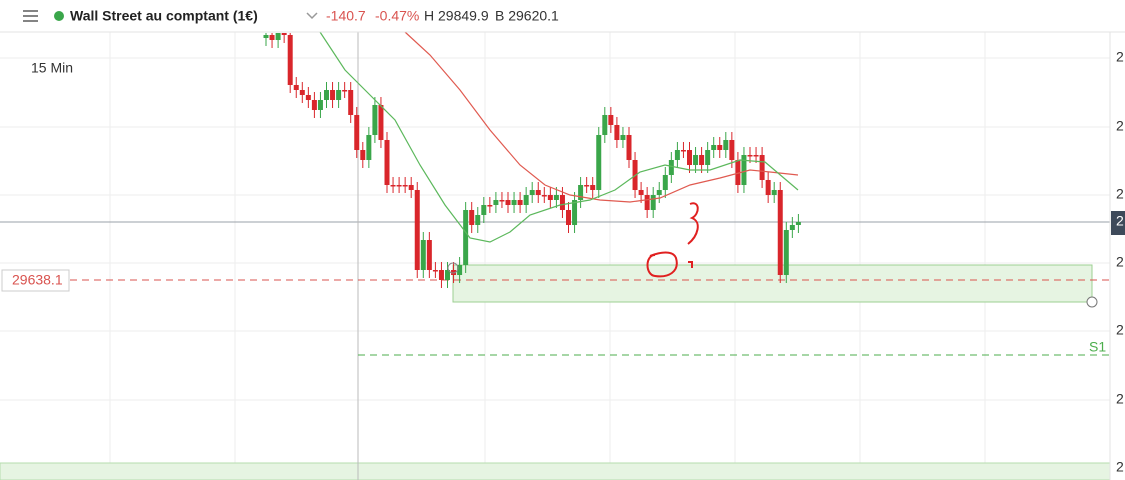  What do you see at coordinates (527, 16) in the screenshot?
I see `session-low: B 29620.1` at bounding box center [527, 16].